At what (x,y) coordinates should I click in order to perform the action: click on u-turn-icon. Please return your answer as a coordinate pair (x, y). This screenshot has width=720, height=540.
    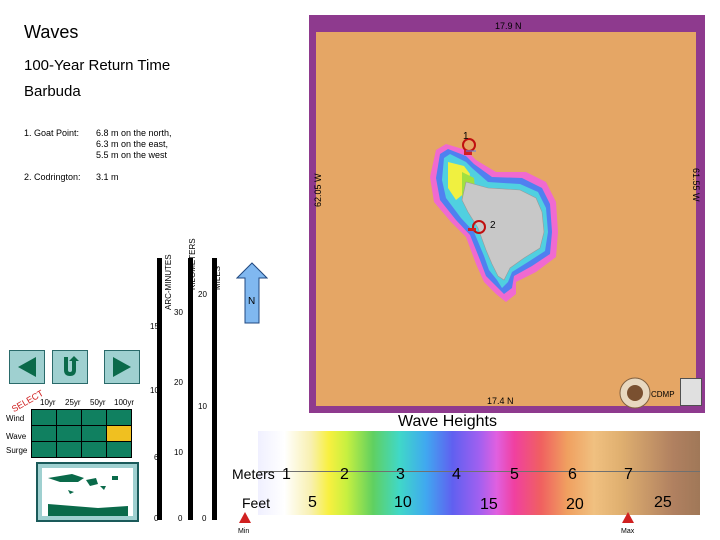
    Looking at the image, I should click on (71, 366).